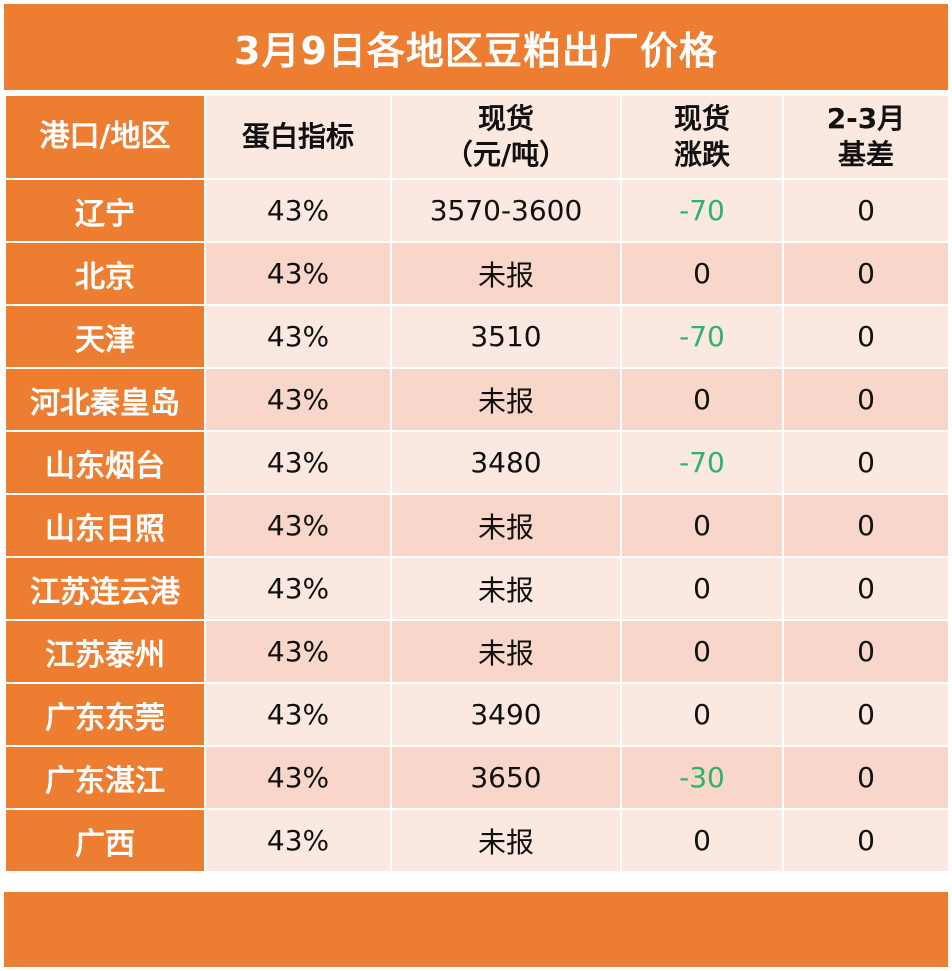 The height and width of the screenshot is (971, 952). Describe the element at coordinates (701, 154) in the screenshot. I see `header-change-line2: 涨跌` at that location.